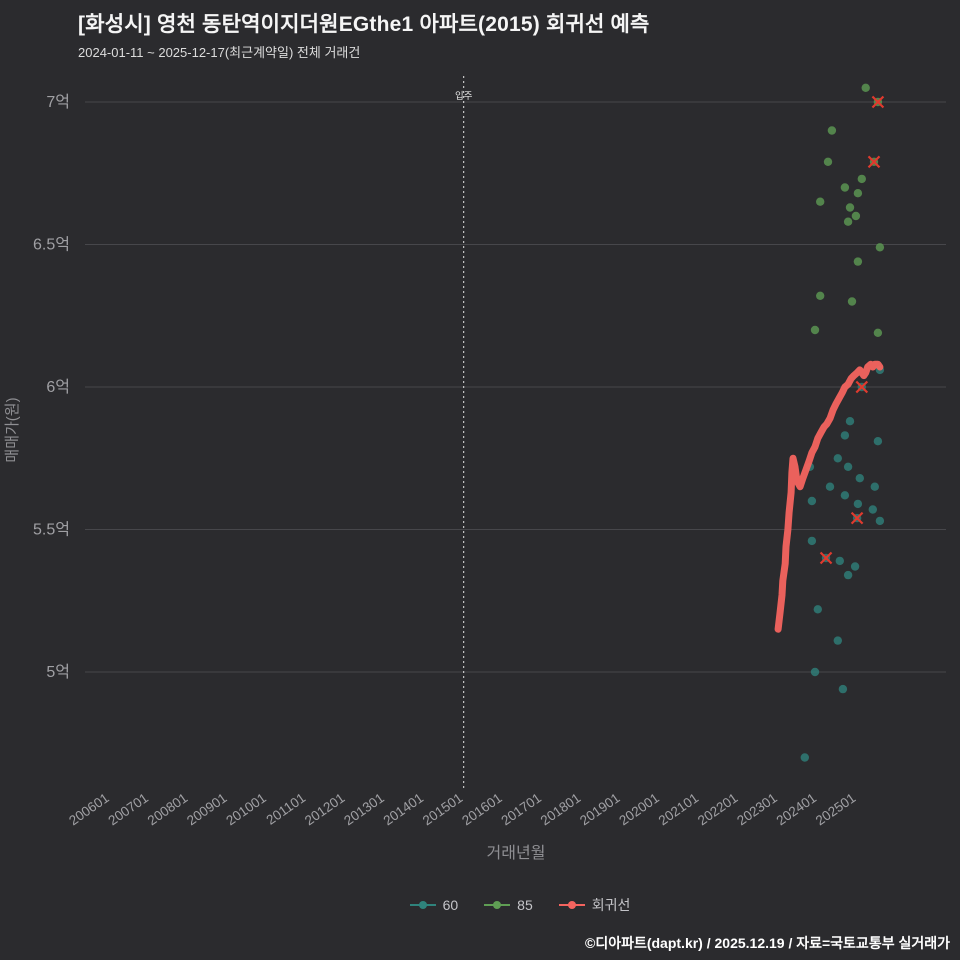 The width and height of the screenshot is (960, 960). I want to click on x-tick-label: 201501, so click(443, 809).